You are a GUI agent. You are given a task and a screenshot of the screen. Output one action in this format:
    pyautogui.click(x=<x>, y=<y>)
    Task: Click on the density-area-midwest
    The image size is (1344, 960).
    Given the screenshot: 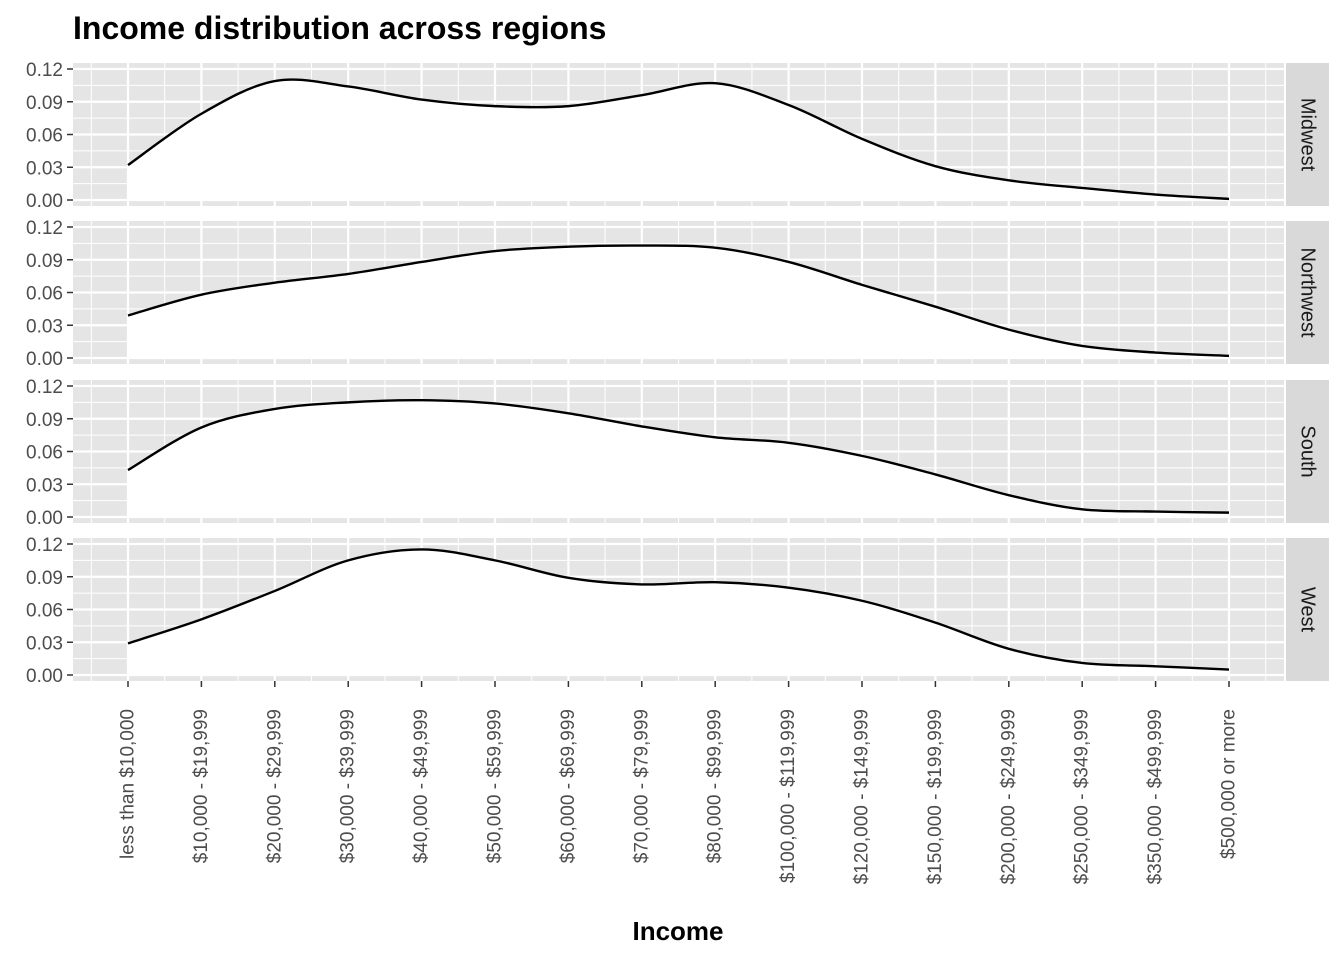 What is the action you would take?
    pyautogui.click(x=678, y=139)
    